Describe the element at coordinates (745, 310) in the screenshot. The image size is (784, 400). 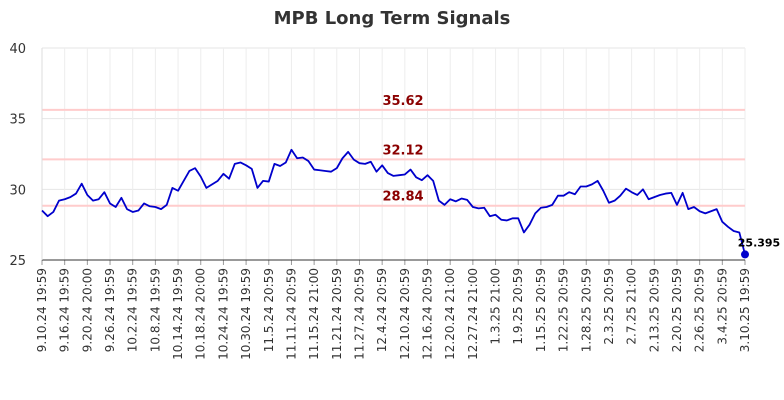
I see `x-tick-label: 3.10.25 19:59` at that location.